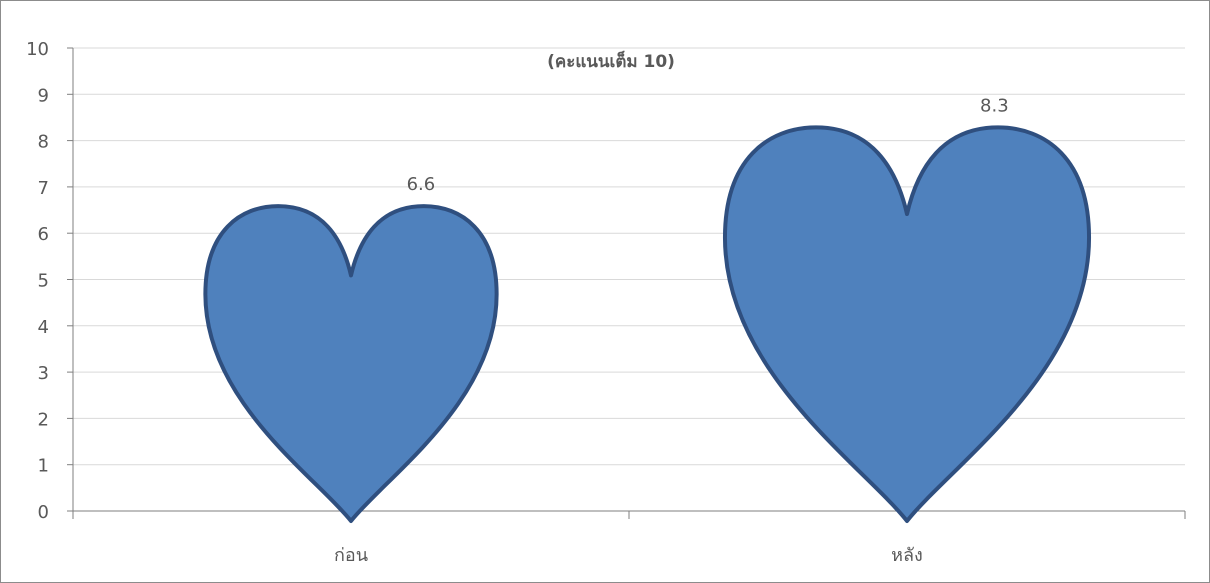 The width and height of the screenshot is (1210, 583). Describe the element at coordinates (43, 188) in the screenshot. I see `y-tick-label: 7` at that location.